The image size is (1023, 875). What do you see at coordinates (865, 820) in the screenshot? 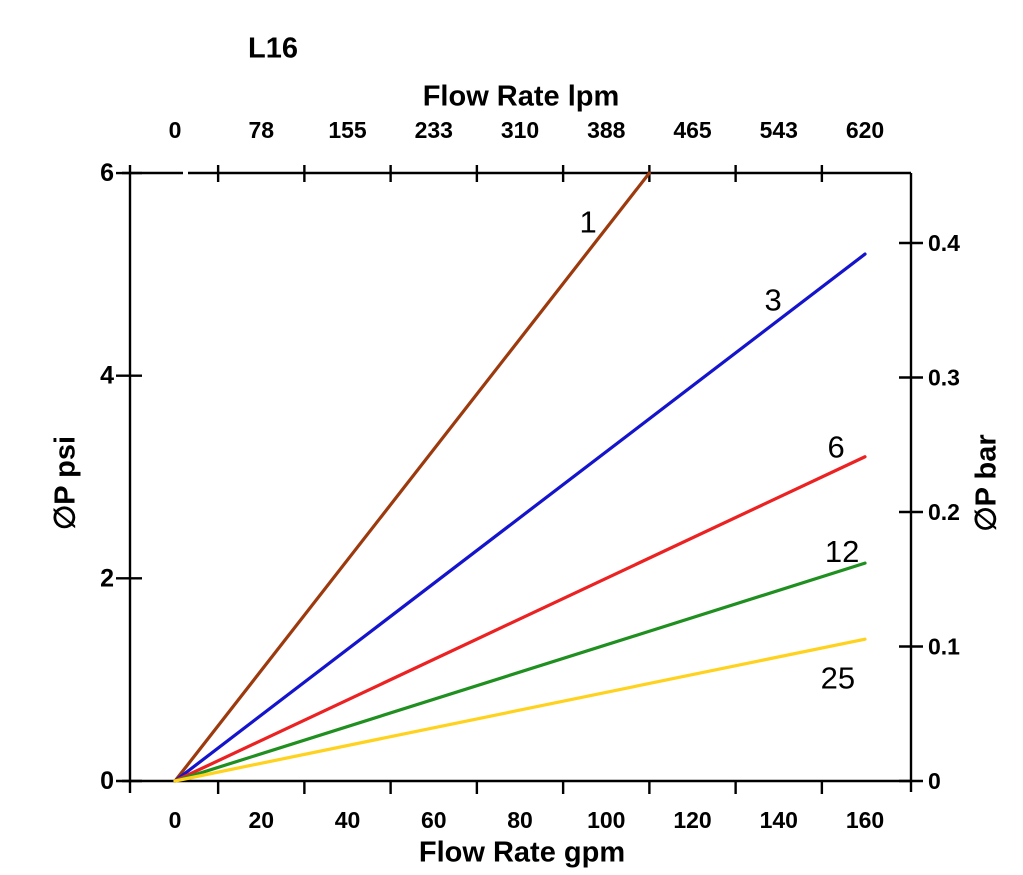
I see `x-tick-label-bottom: 160` at bounding box center [865, 820].